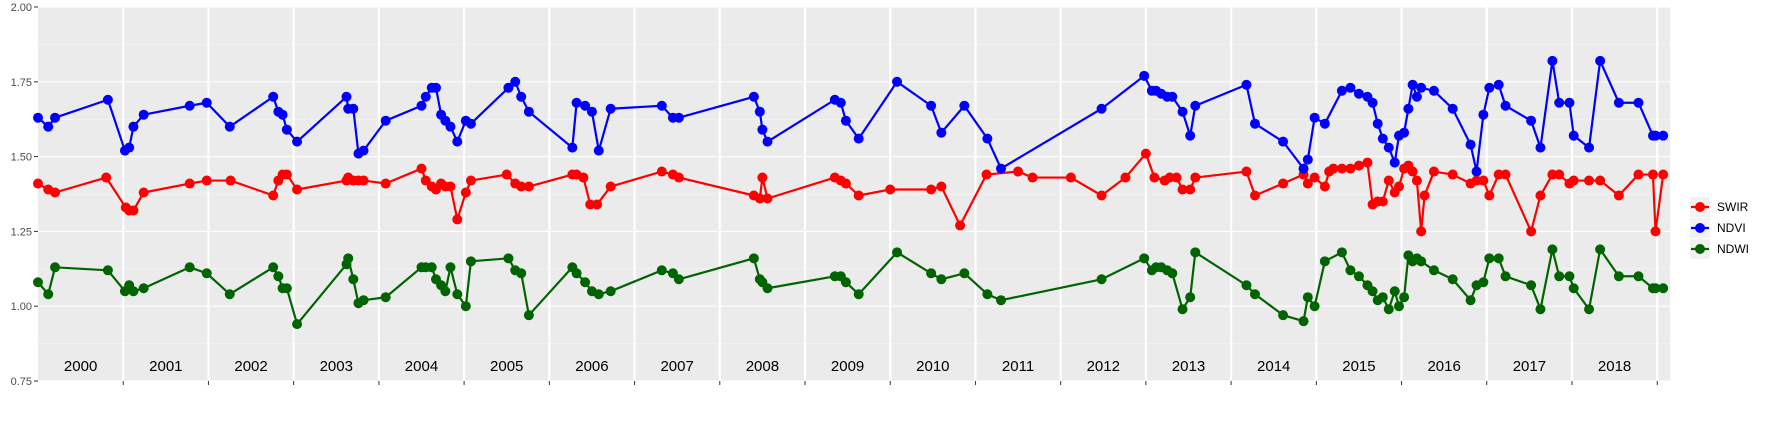  What do you see at coordinates (1443, 366) in the screenshot?
I see `year-label: 2016` at bounding box center [1443, 366].